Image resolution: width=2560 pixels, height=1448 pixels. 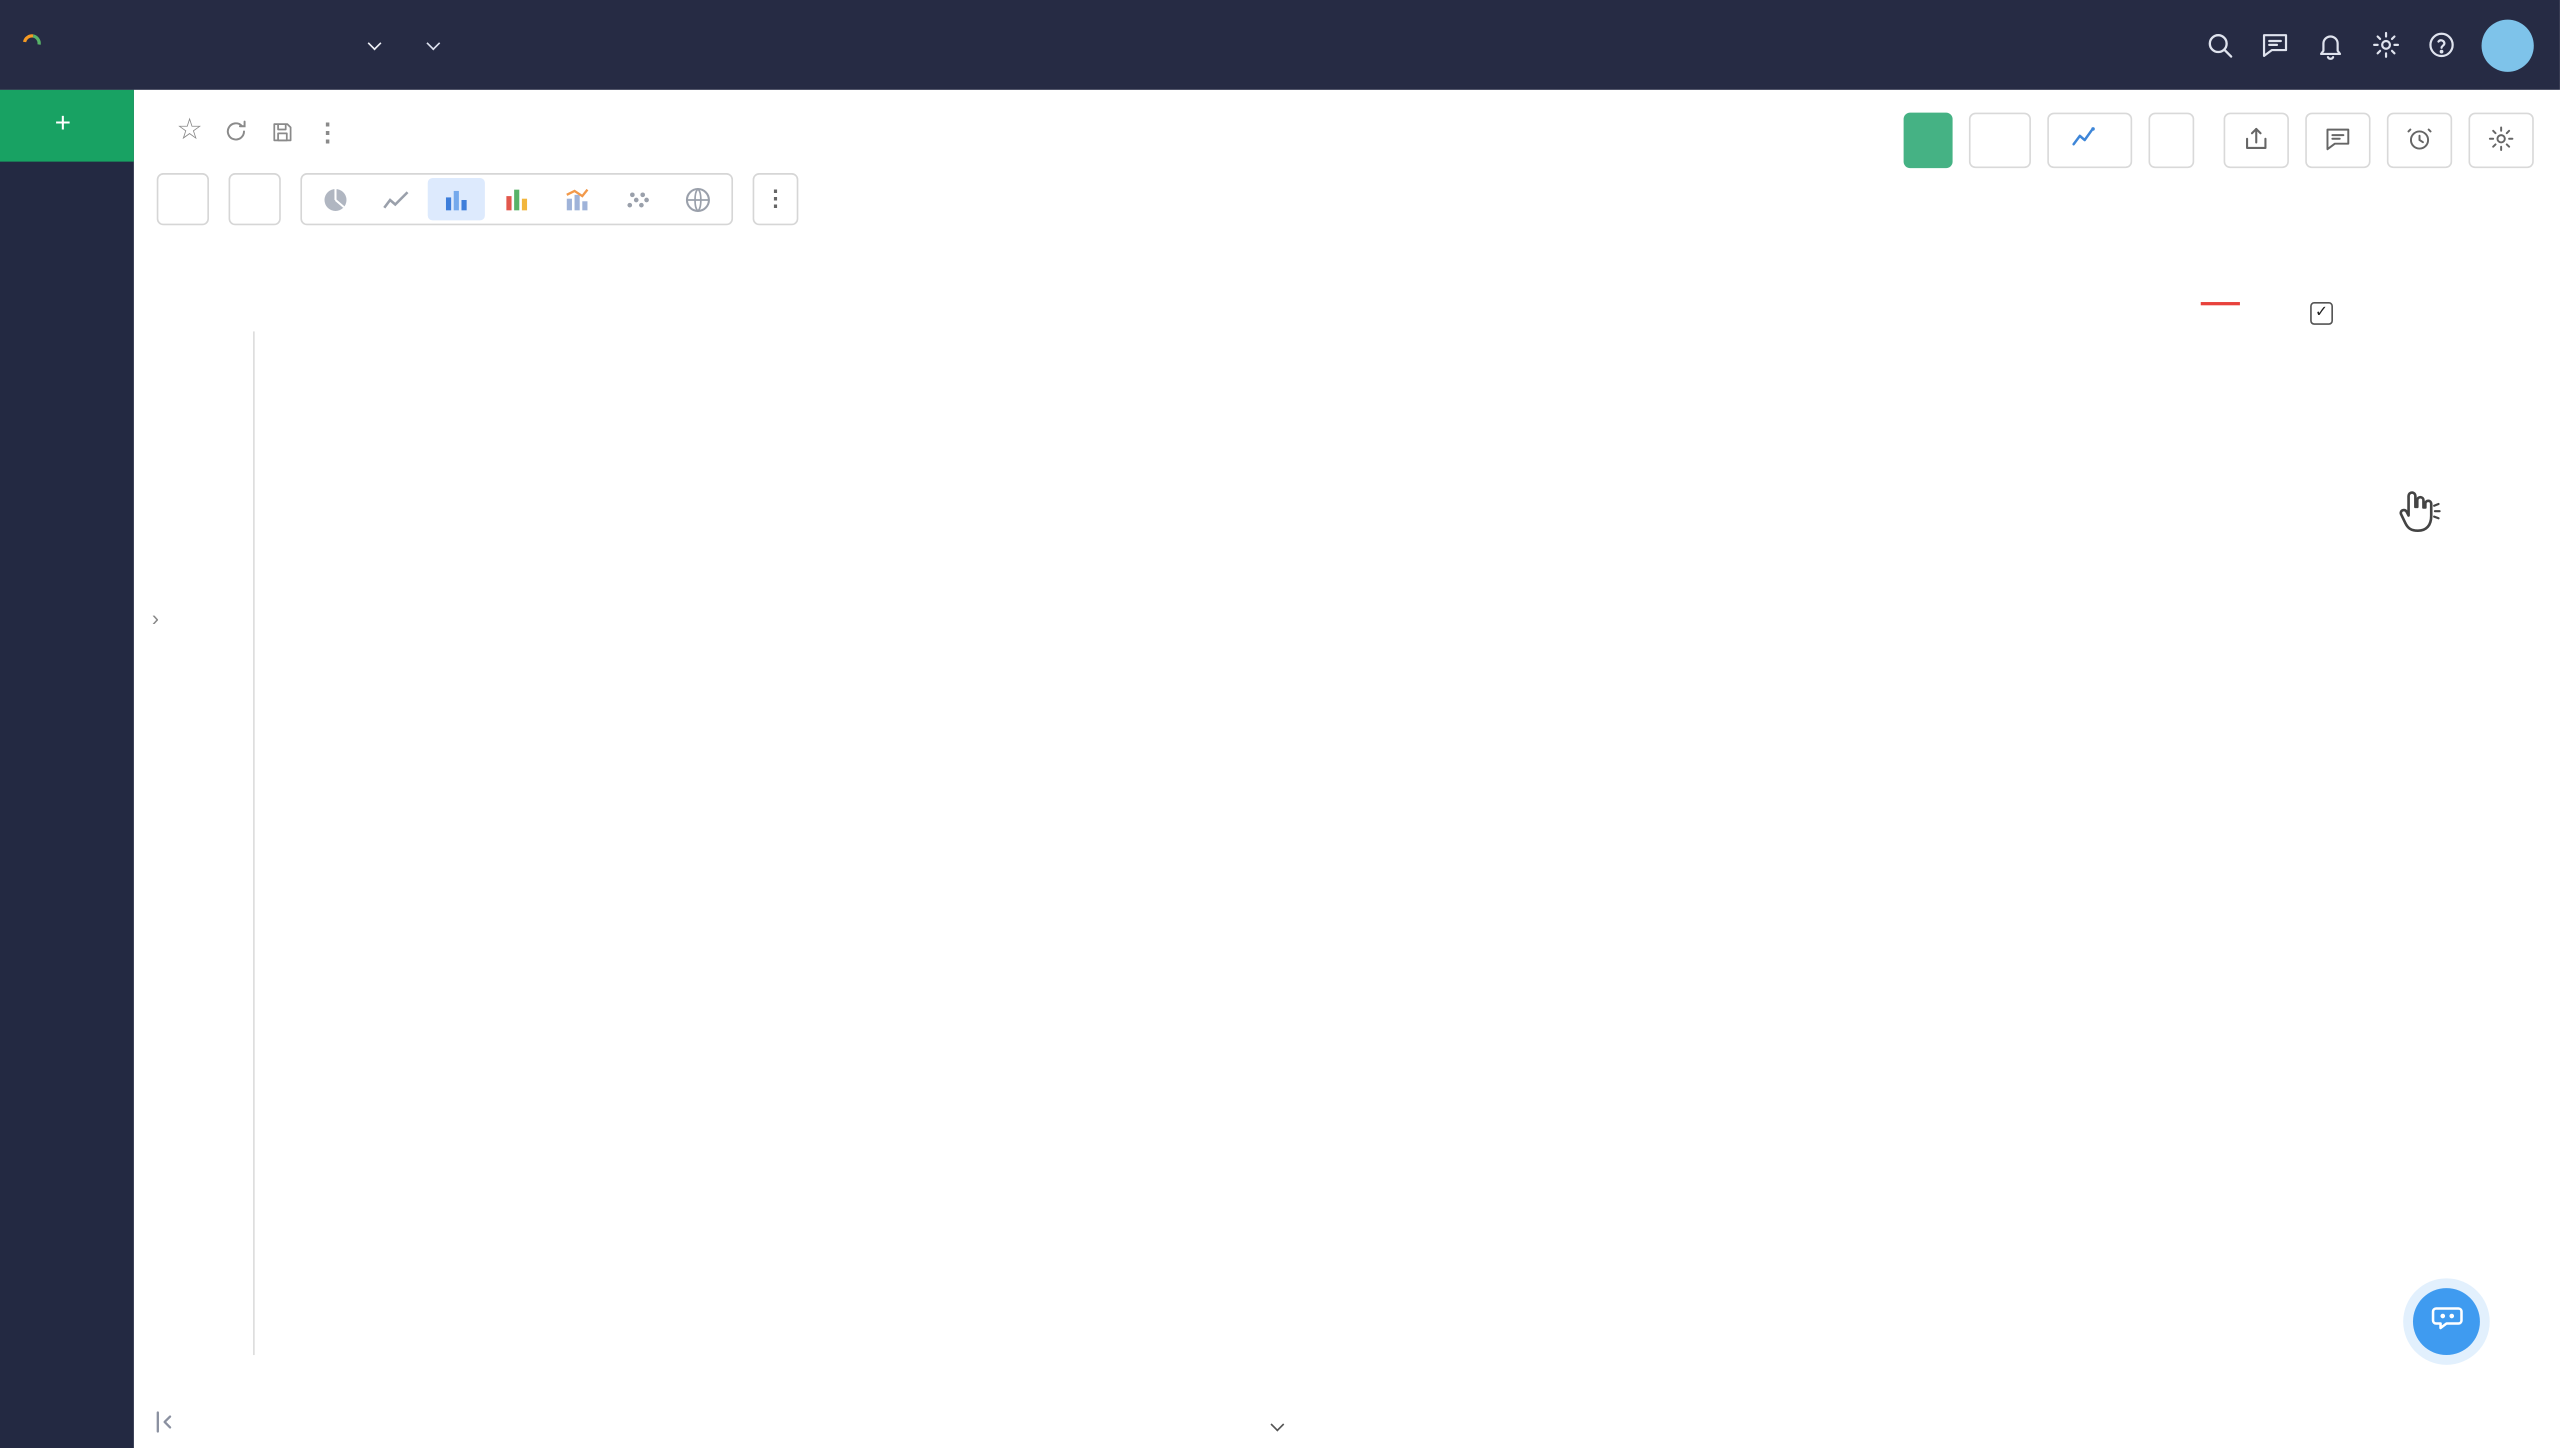 I want to click on legend-header: ✓, so click(x=2426, y=313).